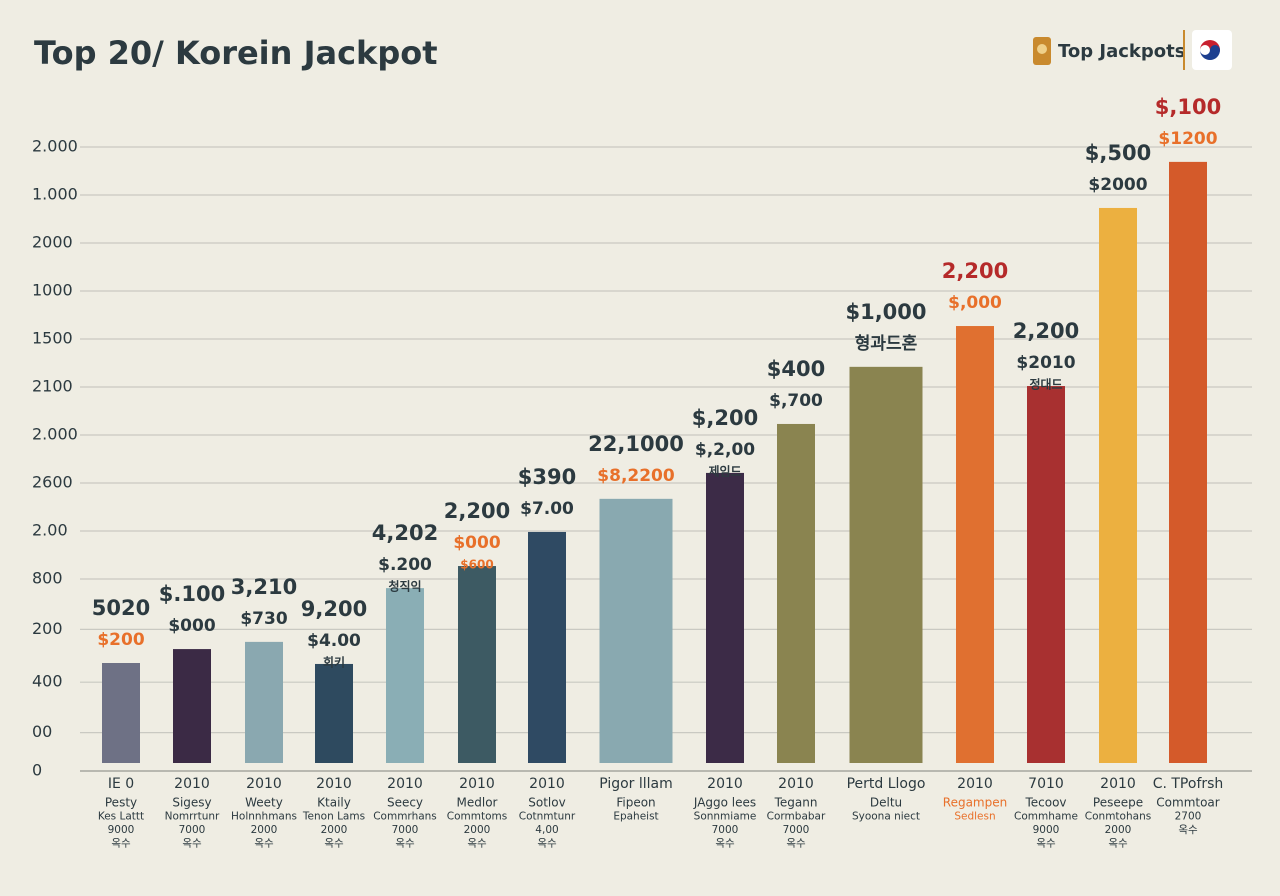 Image resolution: width=1280 pixels, height=896 pixels. What do you see at coordinates (47, 628) in the screenshot?
I see `y-tick-label: 200` at bounding box center [47, 628].